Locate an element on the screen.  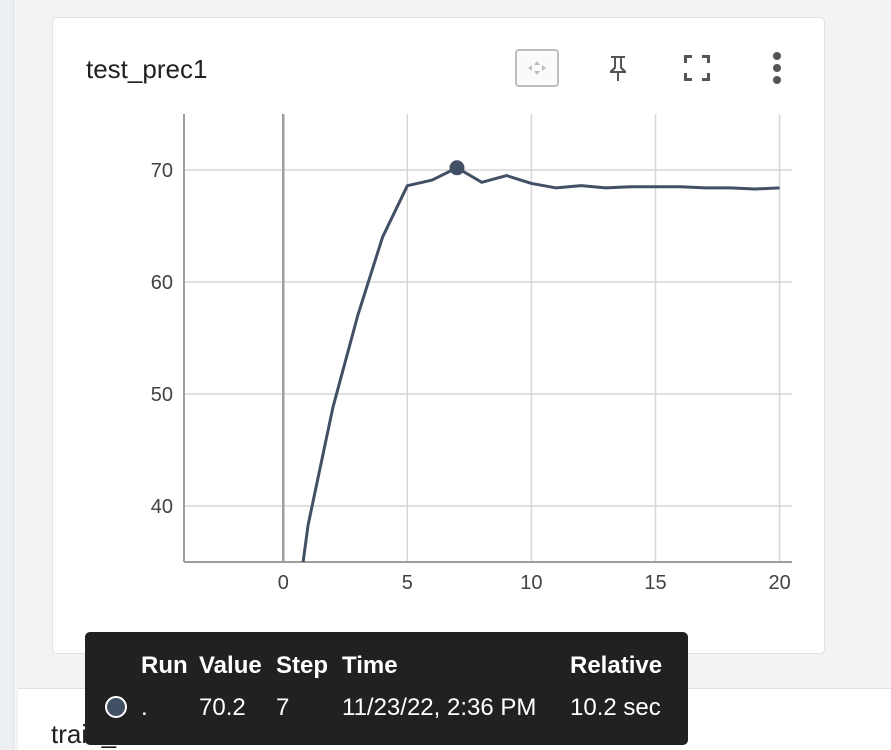
x-tick-label: 10 is located at coordinates (531, 583).